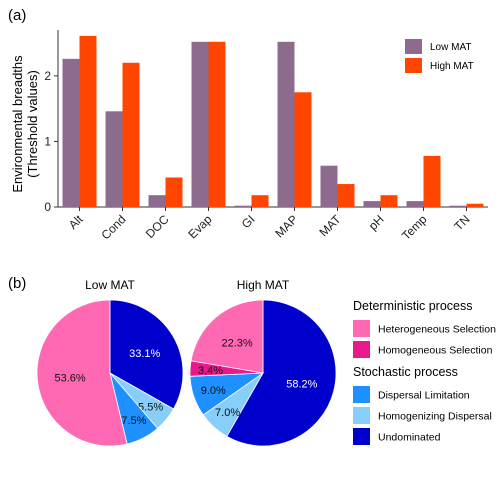  What do you see at coordinates (376, 222) in the screenshot?
I see `x-tick-label-ph: pH` at bounding box center [376, 222].